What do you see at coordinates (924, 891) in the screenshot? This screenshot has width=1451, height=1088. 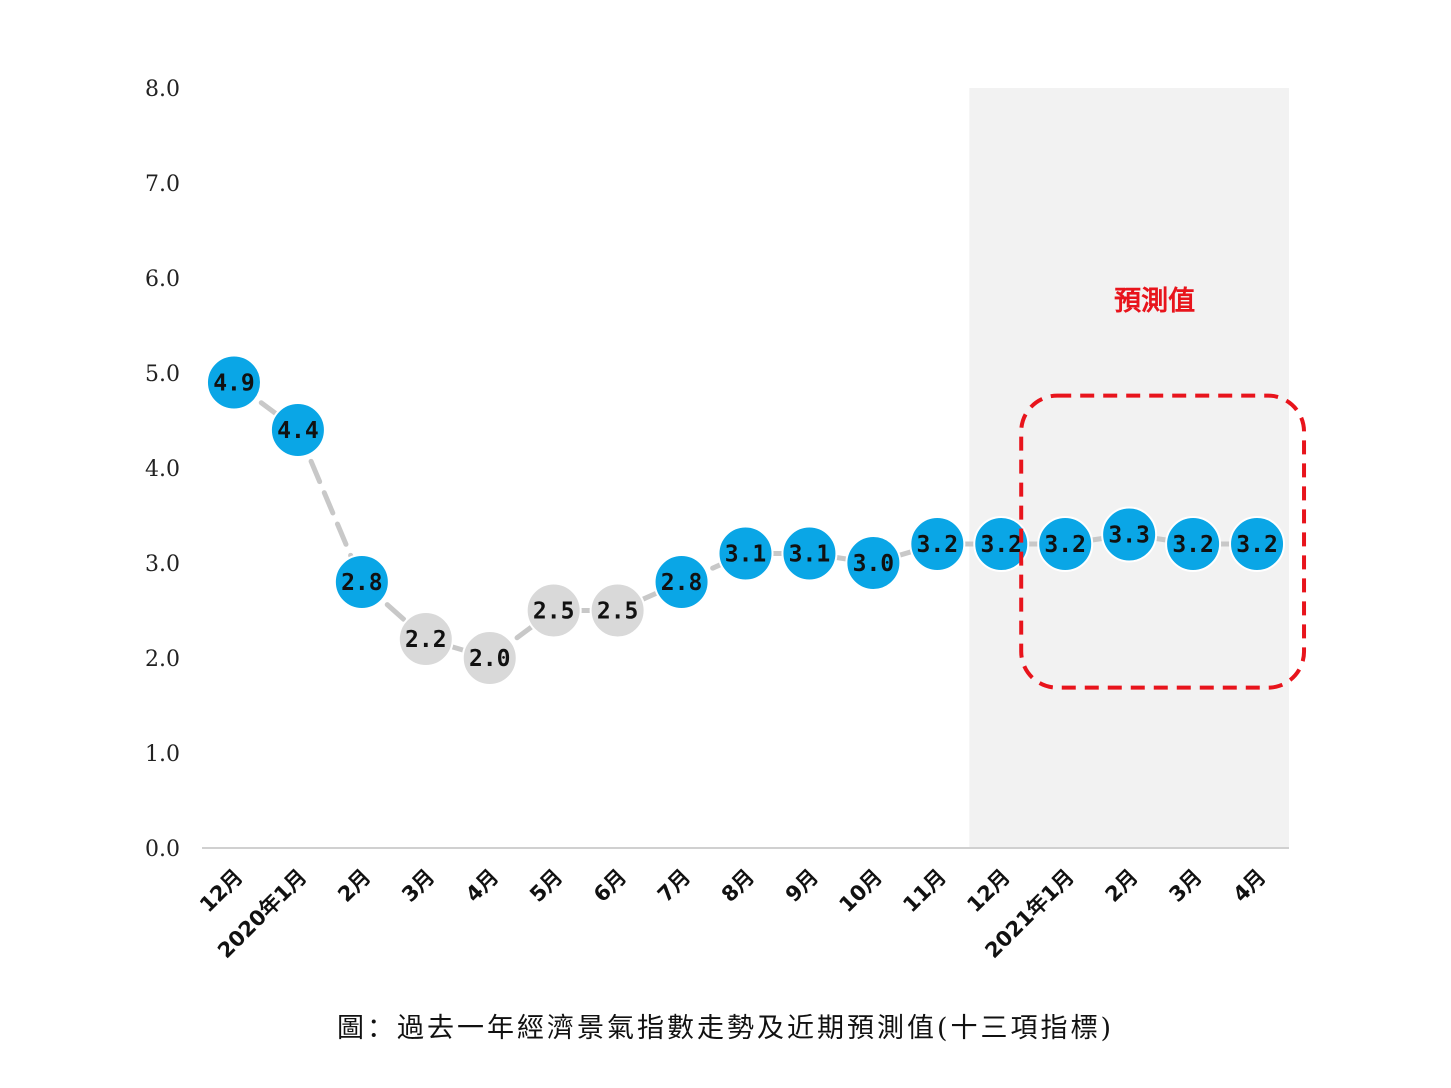 I see `x-tick-label: 11月` at bounding box center [924, 891].